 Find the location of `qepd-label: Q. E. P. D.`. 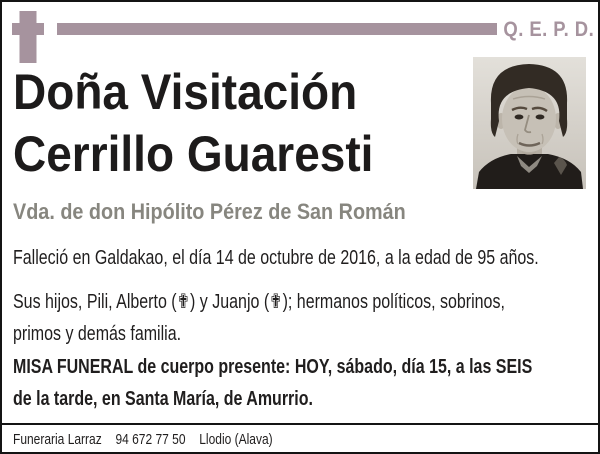

qepd-label: Q. E. P. D. is located at coordinates (542, 30).